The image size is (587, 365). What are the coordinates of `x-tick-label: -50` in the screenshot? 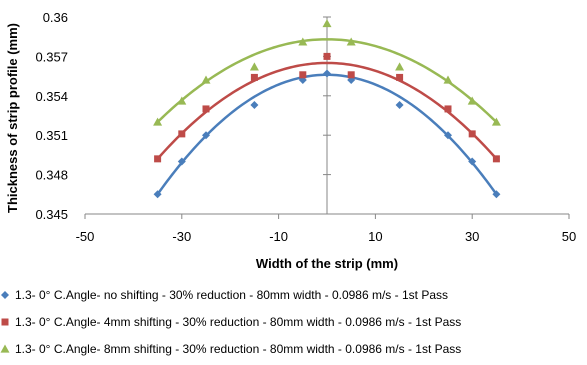 It's located at (85, 236).